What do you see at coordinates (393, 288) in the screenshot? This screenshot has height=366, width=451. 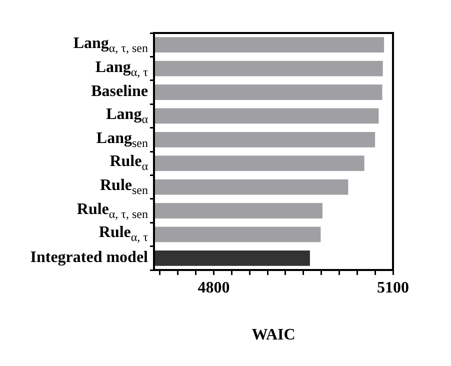 I see `x-tick-label: 5100` at bounding box center [393, 288].